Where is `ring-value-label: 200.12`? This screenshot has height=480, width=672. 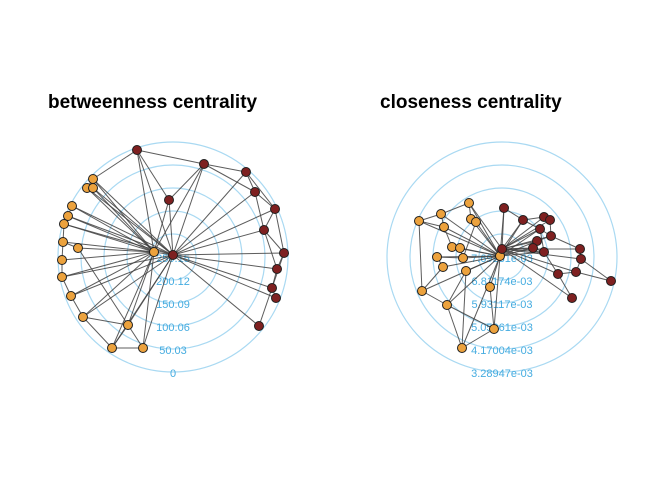 ring-value-label: 200.12 is located at coordinates (173, 282).